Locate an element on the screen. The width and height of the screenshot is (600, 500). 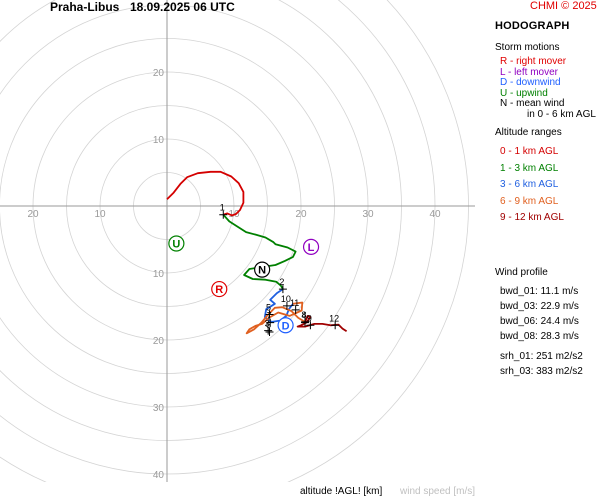
wind-profile-item-4: srh_01: 251 m2/s2 is located at coordinates (541, 356).